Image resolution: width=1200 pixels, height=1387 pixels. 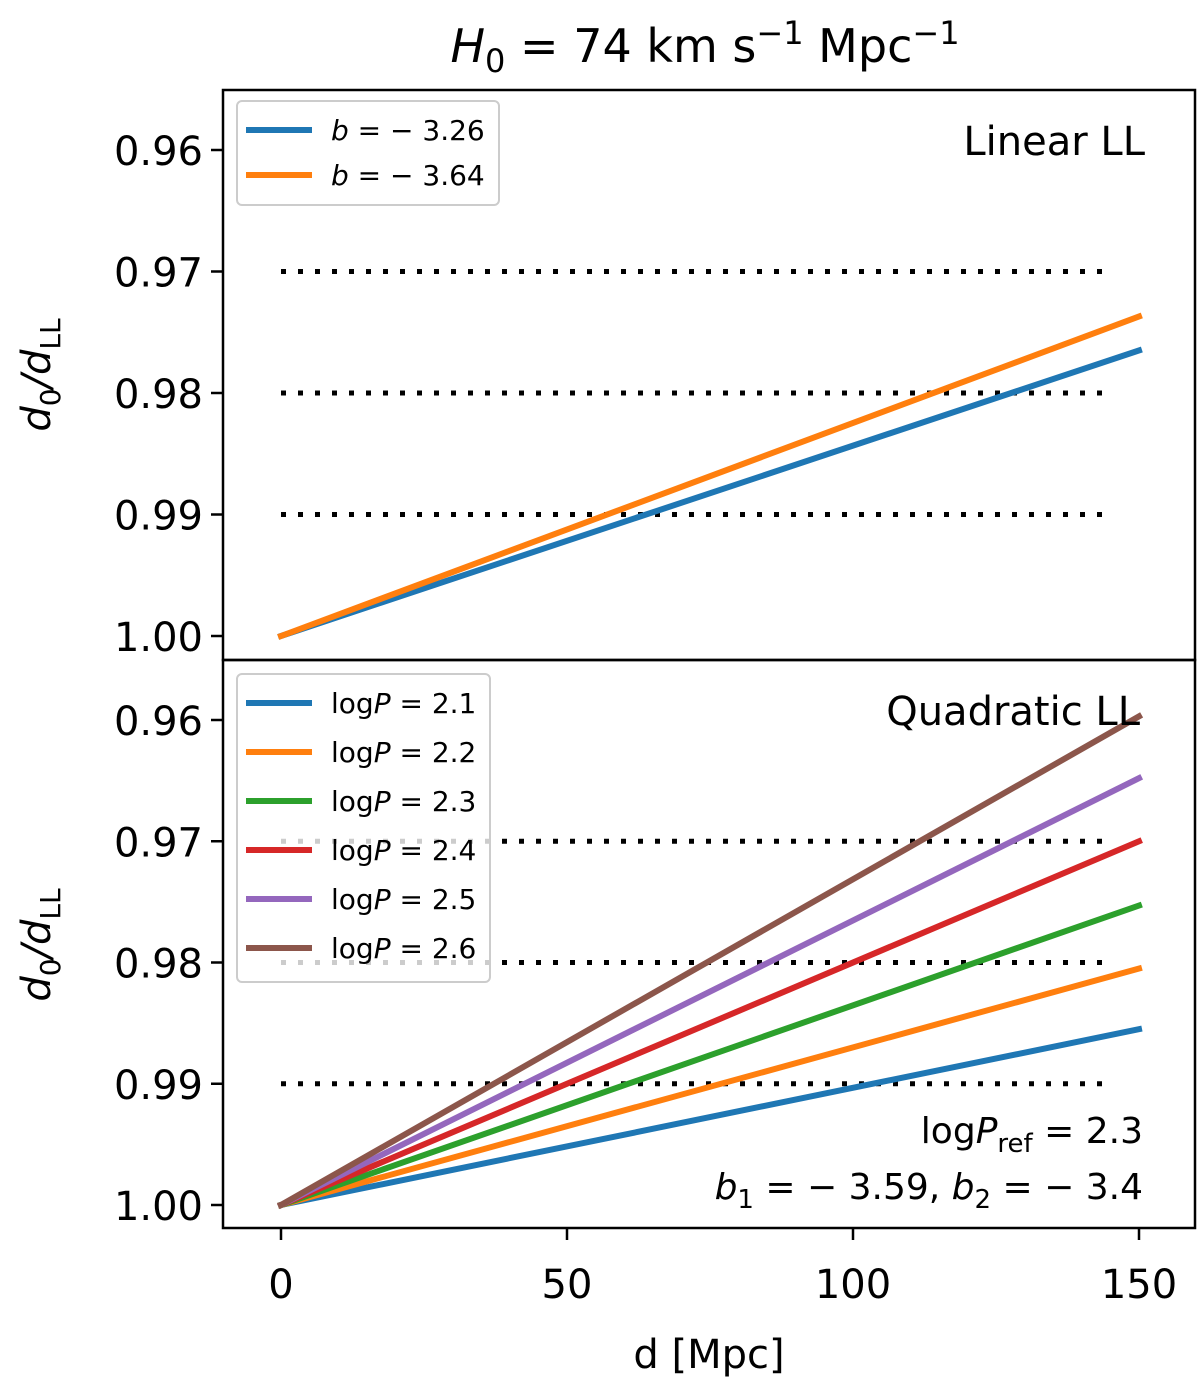 What do you see at coordinates (280, 1285) in the screenshot?
I see `x-tick-label: 0` at bounding box center [280, 1285].